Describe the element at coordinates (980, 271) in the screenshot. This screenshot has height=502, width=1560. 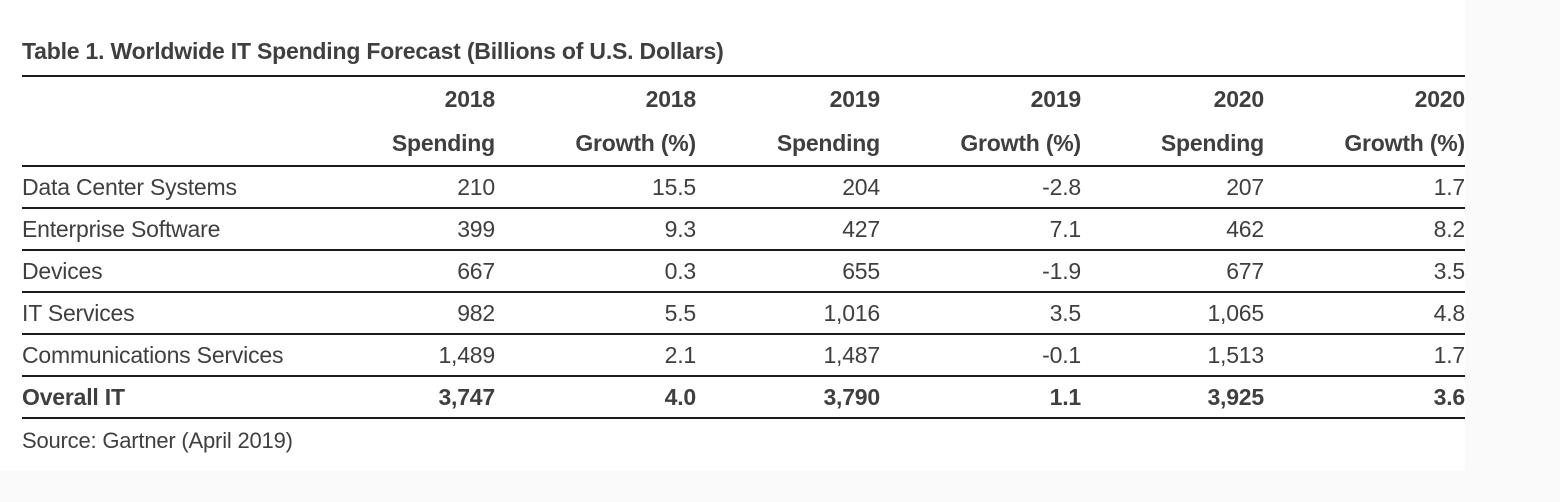
I see `cell: -1.9` at that location.